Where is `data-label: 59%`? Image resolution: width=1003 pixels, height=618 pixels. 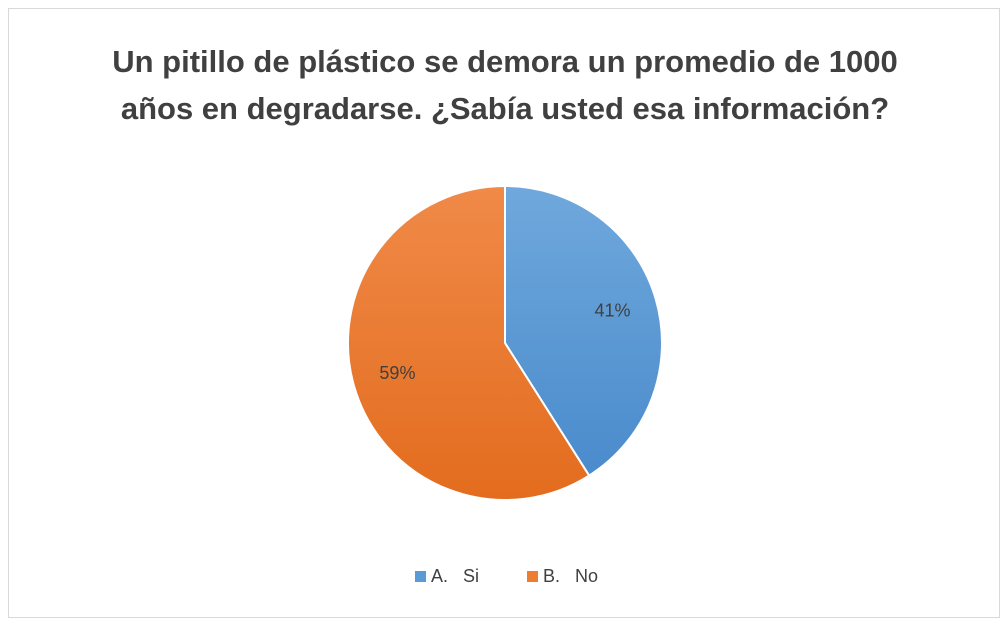
data-label: 59% is located at coordinates (397, 373).